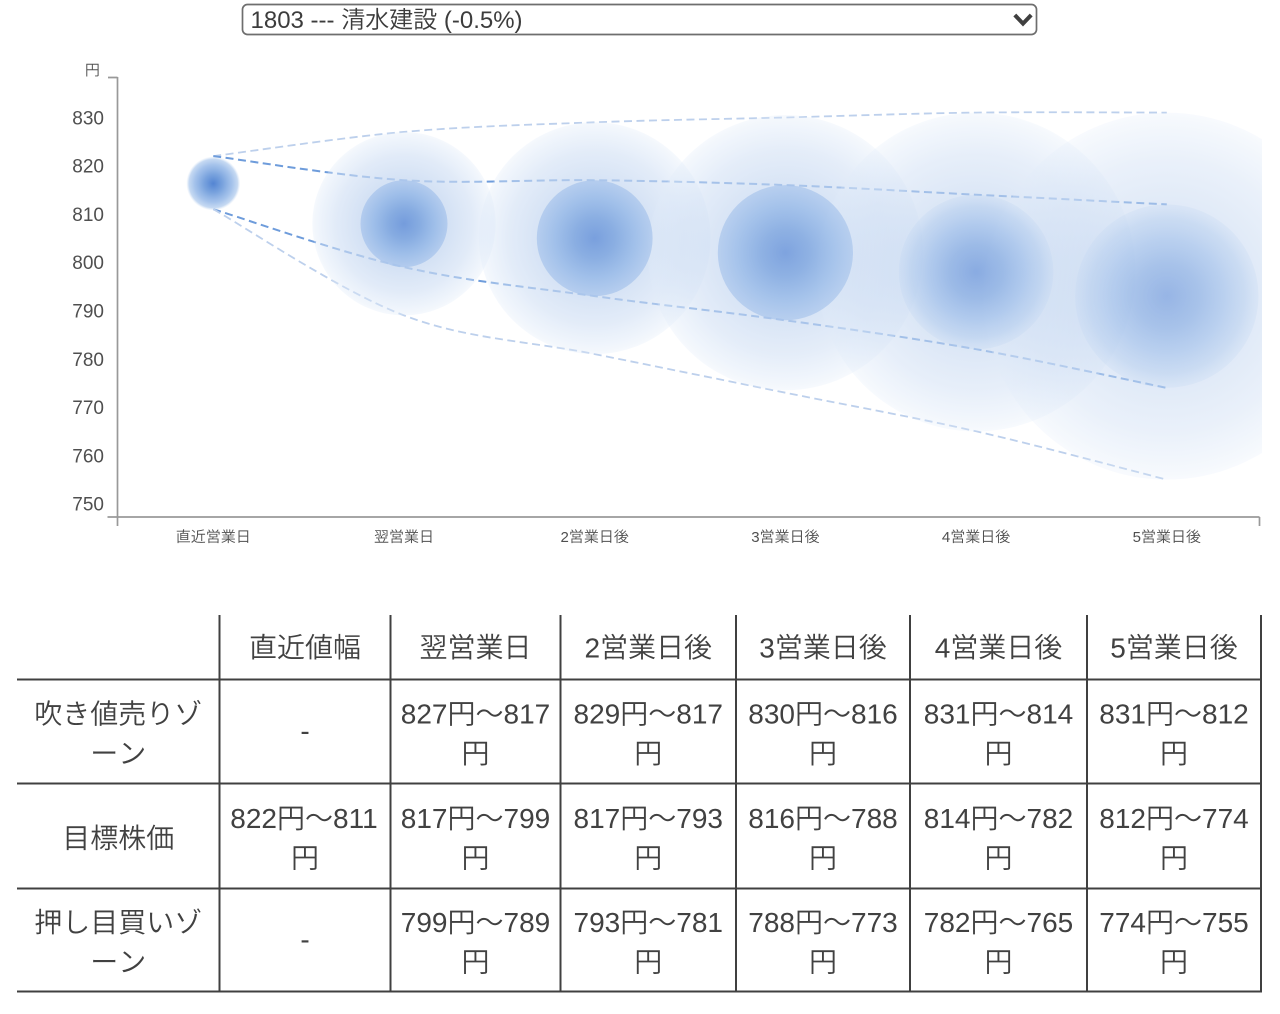  What do you see at coordinates (88, 263) in the screenshot?
I see `svg-text: 800` at bounding box center [88, 263].